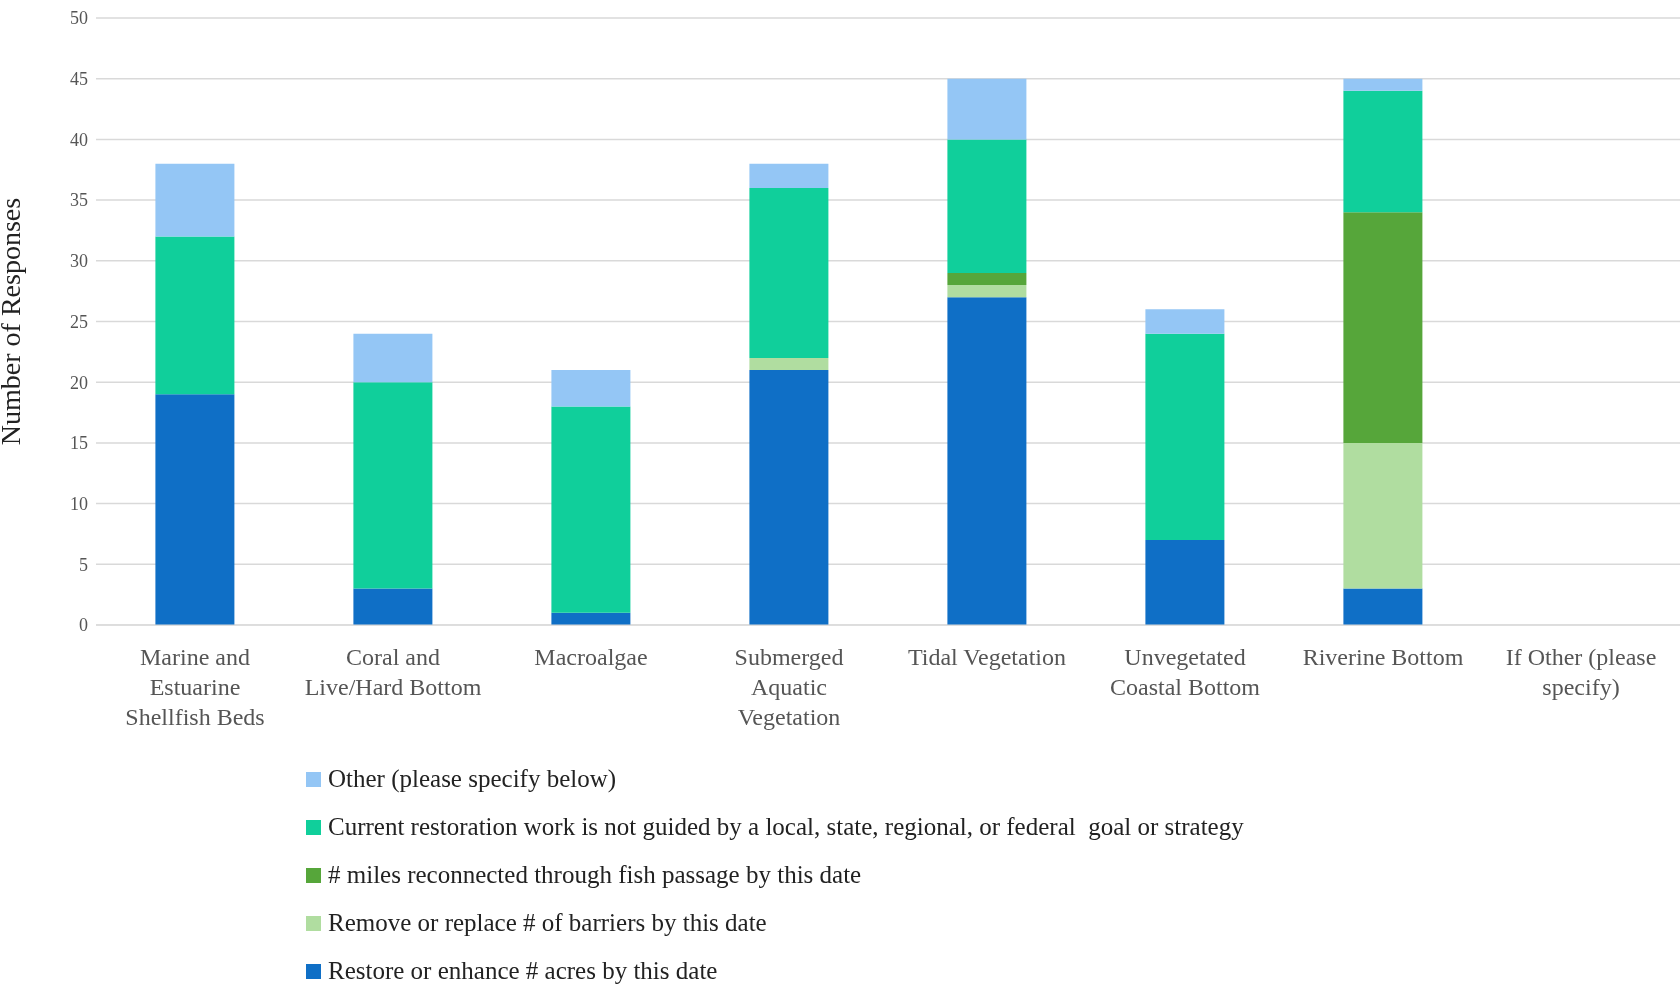  What do you see at coordinates (987, 657) in the screenshot?
I see `x-tick-label: Tidal Vegetation` at bounding box center [987, 657].